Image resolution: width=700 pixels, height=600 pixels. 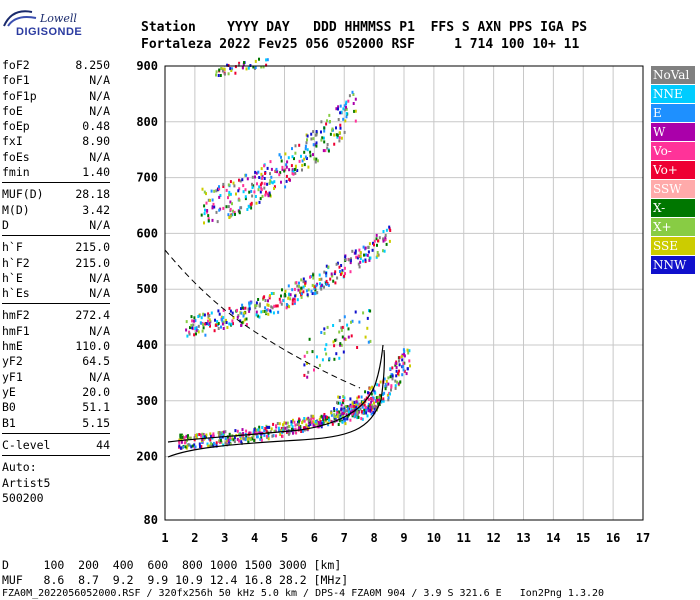 What do you see at coordinates (96, 172) in the screenshot?
I see `param-value: 1.40` at bounding box center [96, 172].